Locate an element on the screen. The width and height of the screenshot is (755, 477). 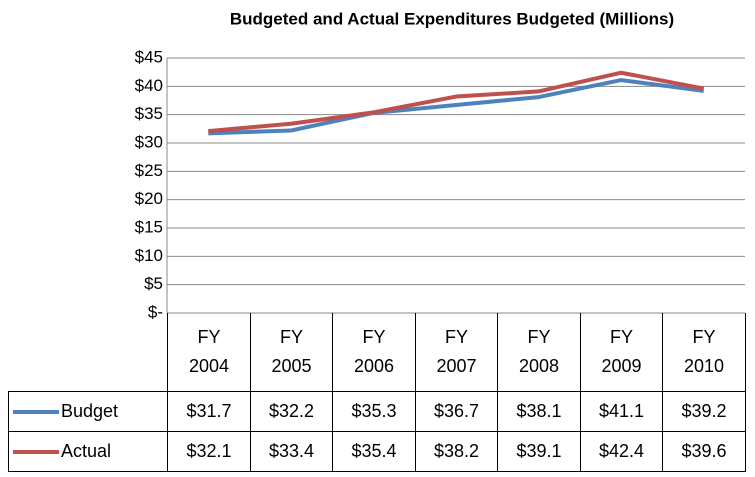
category-header: FY 2007 is located at coordinates (456, 352).